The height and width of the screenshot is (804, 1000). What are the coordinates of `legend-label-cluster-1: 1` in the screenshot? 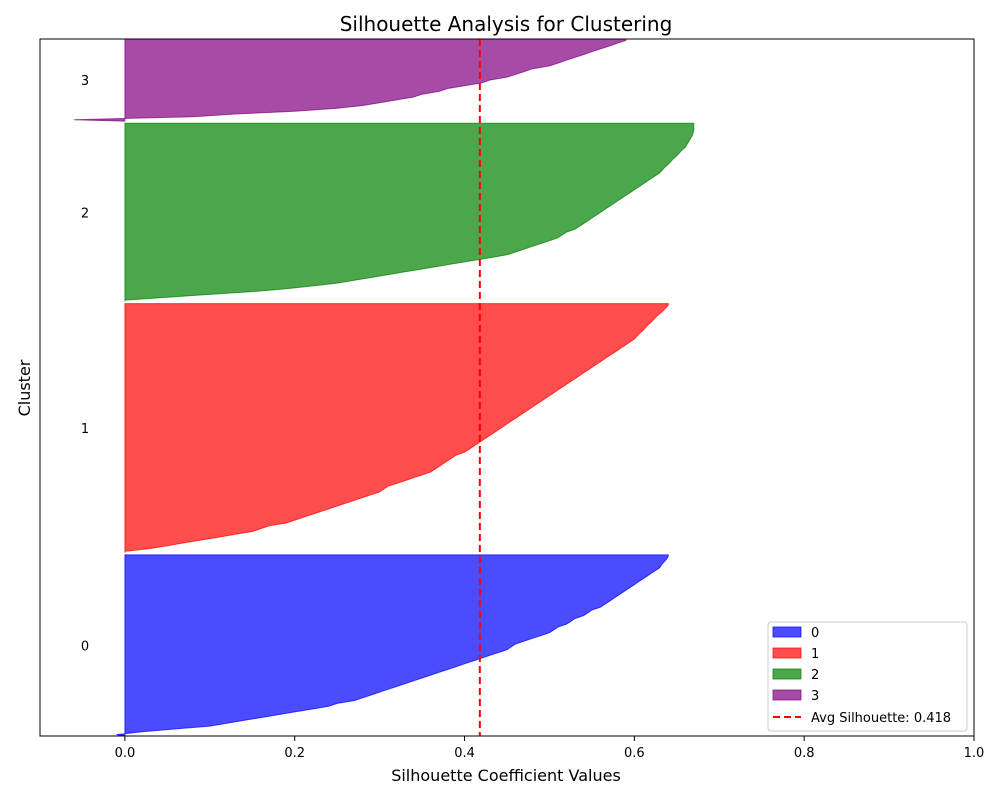 It's located at (815, 654).